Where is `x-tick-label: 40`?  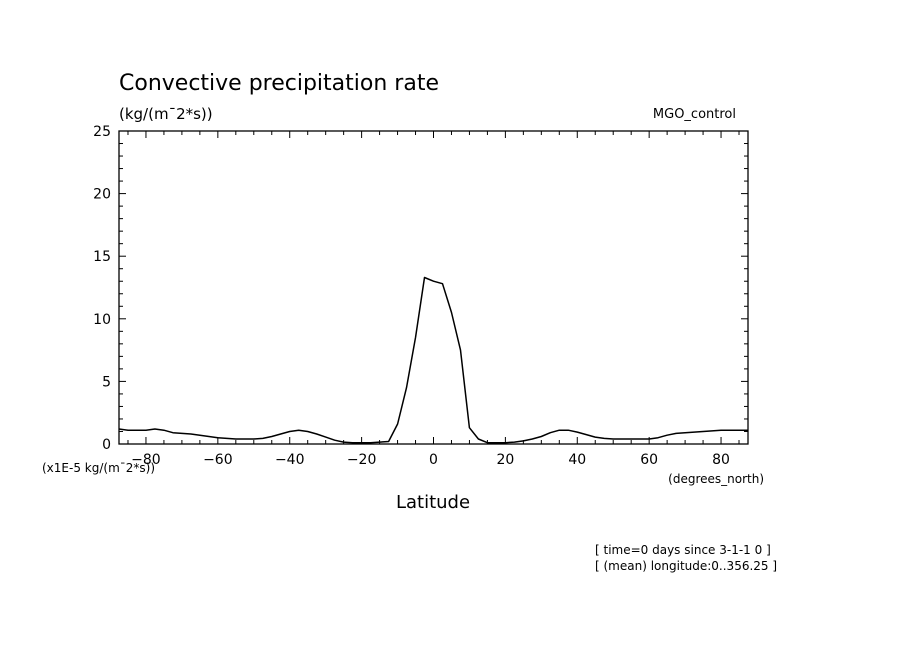 x-tick-label: 40 is located at coordinates (577, 460).